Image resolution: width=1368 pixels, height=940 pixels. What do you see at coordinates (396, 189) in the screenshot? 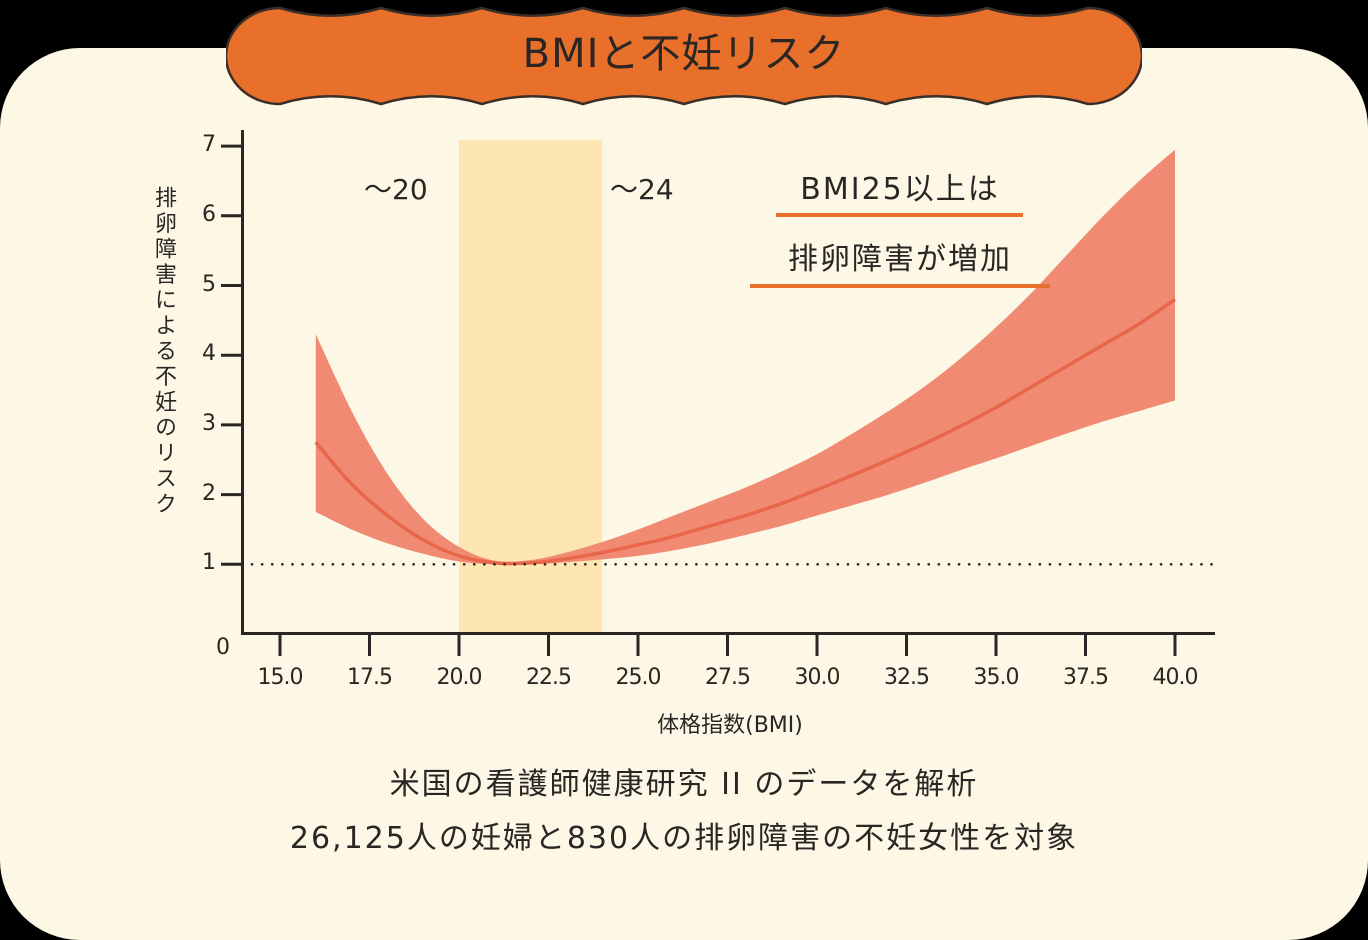
I see `range-low-label: ～20` at bounding box center [396, 189].